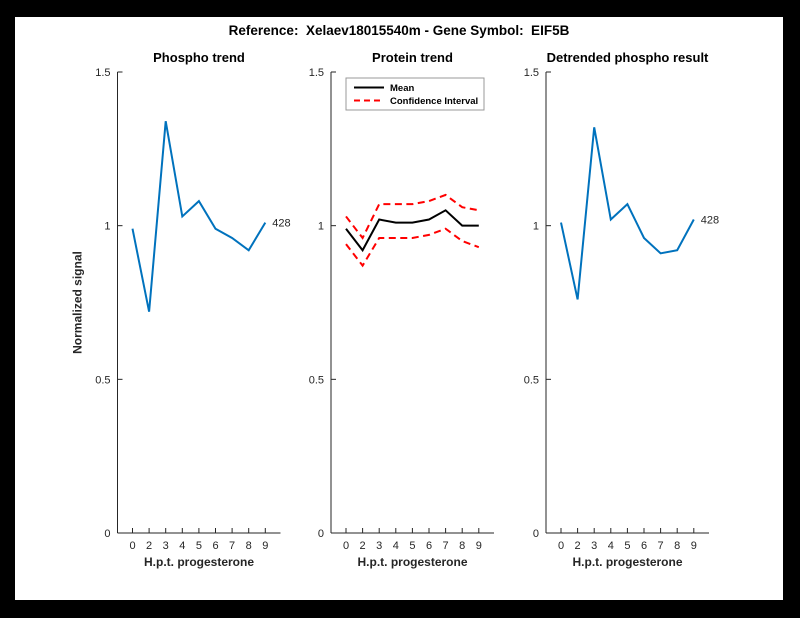 This screenshot has height=618, width=800. I want to click on plot-title: Protein trend, so click(412, 57).